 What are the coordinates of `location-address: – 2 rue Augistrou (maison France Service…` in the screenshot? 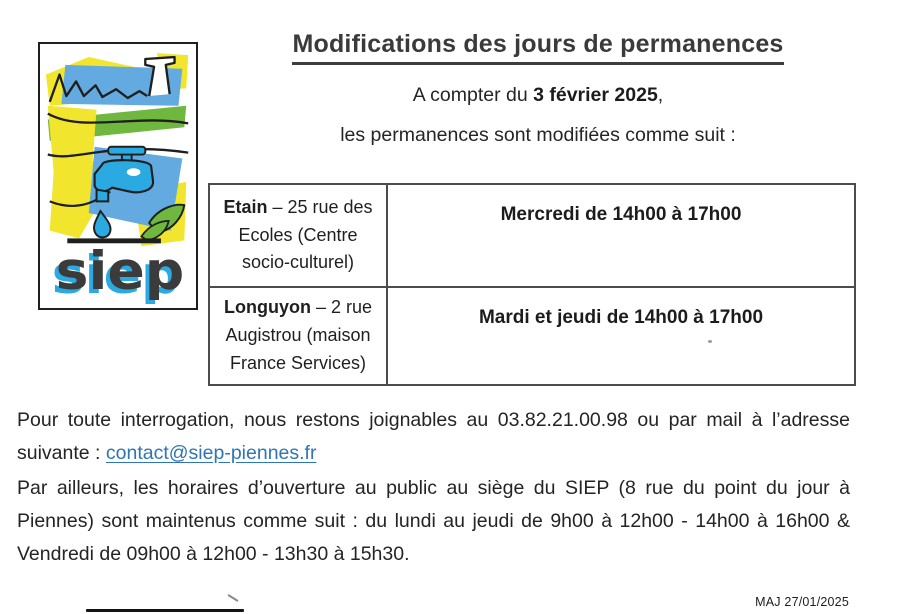 It's located at (299, 335).